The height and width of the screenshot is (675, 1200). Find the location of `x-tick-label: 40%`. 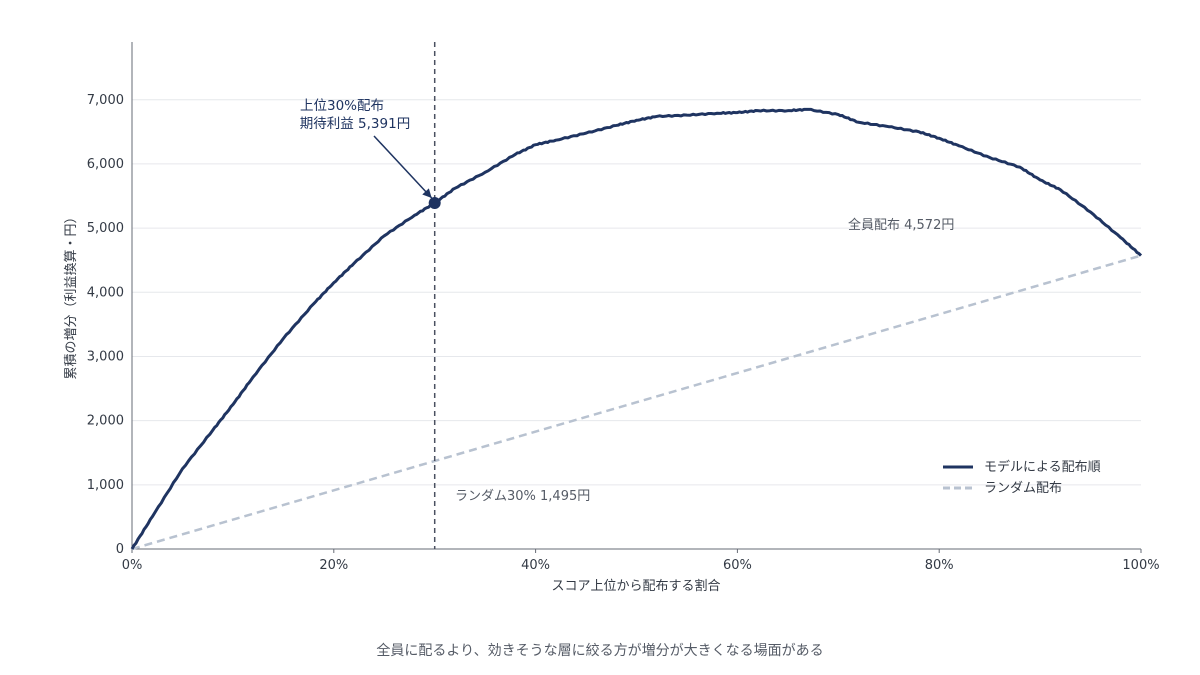

x-tick-label: 40% is located at coordinates (535, 565).